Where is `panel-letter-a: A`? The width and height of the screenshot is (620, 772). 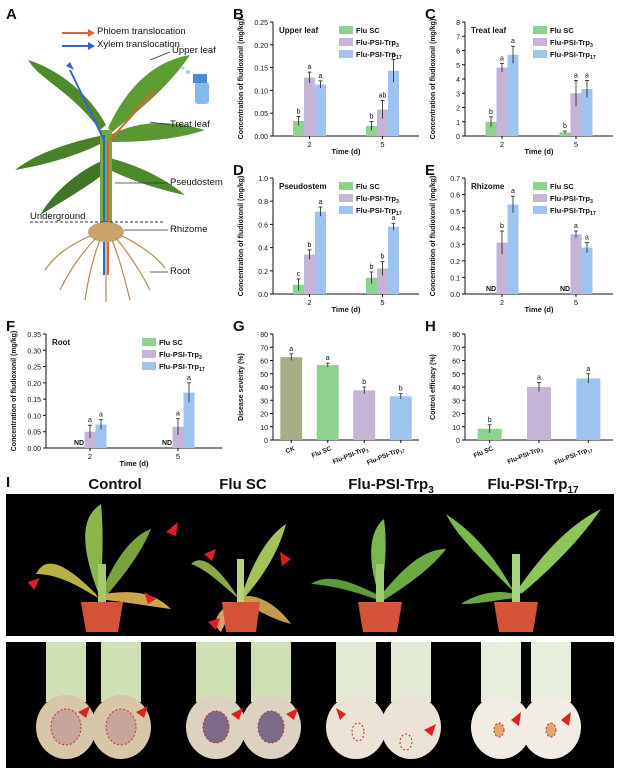 panel-letter-a: A is located at coordinates (11, 14).